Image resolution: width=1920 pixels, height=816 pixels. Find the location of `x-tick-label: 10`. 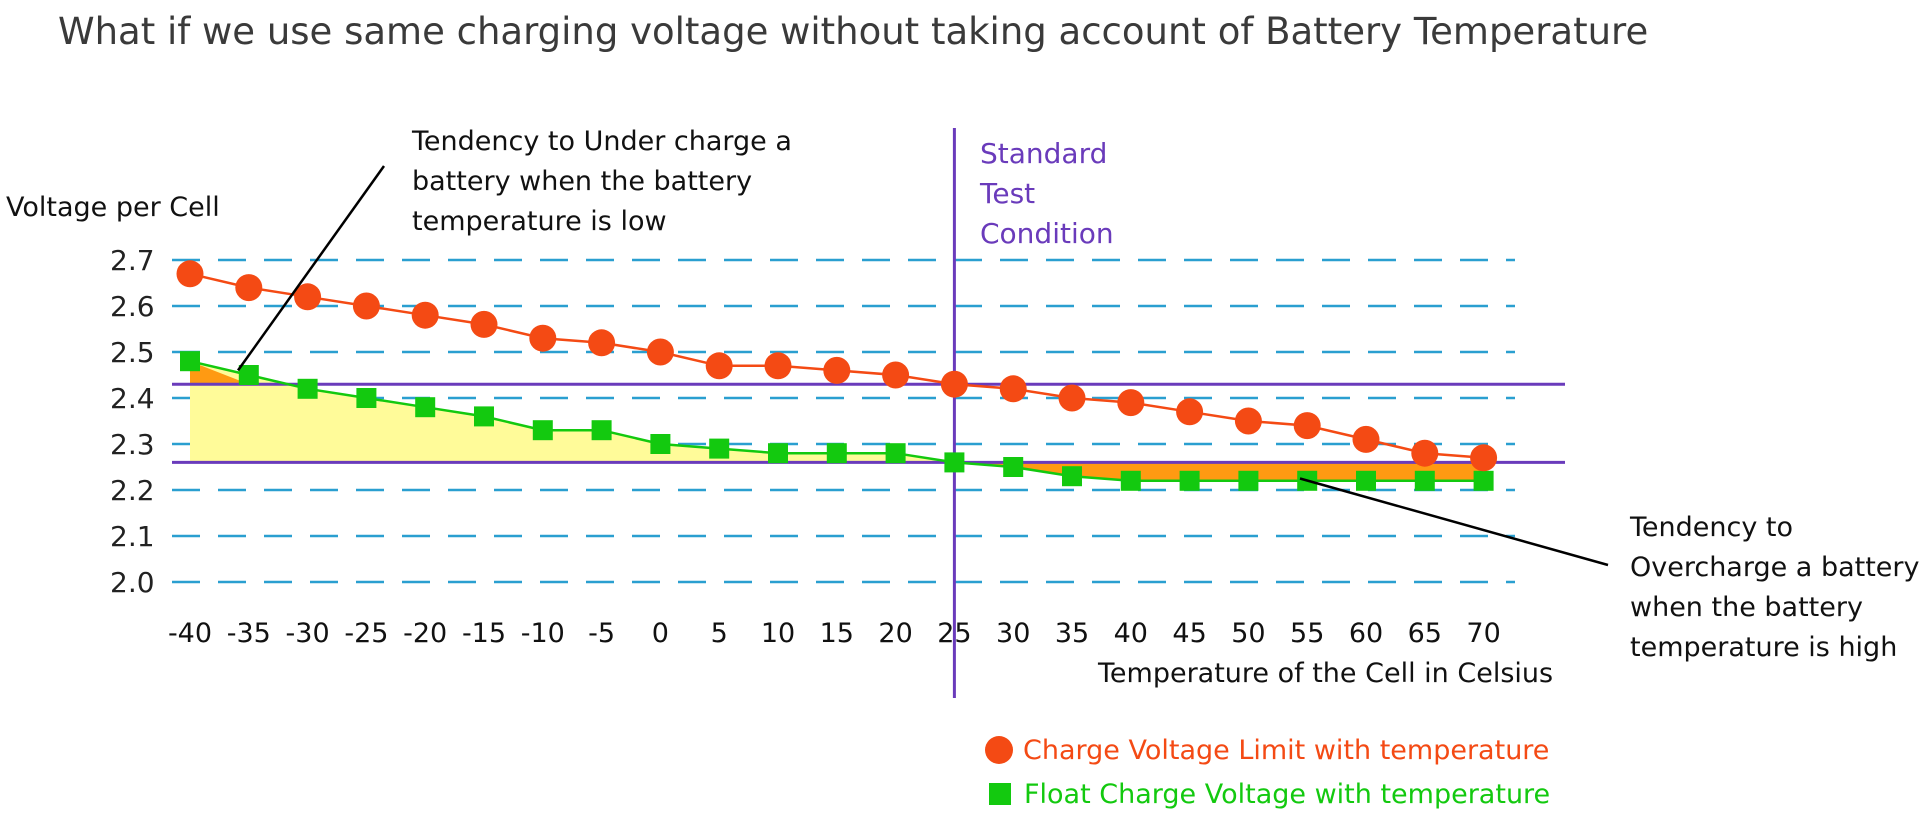

x-tick-label: 10 is located at coordinates (778, 633).